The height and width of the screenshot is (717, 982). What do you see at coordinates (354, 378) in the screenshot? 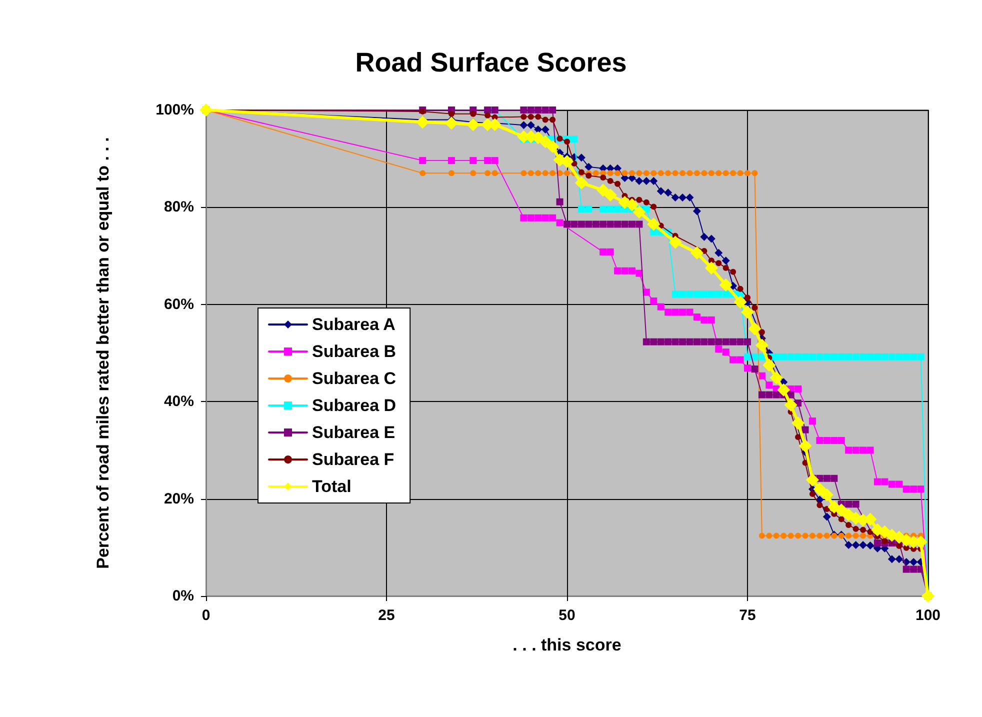
I see `legend-label: Subarea C` at bounding box center [354, 378].